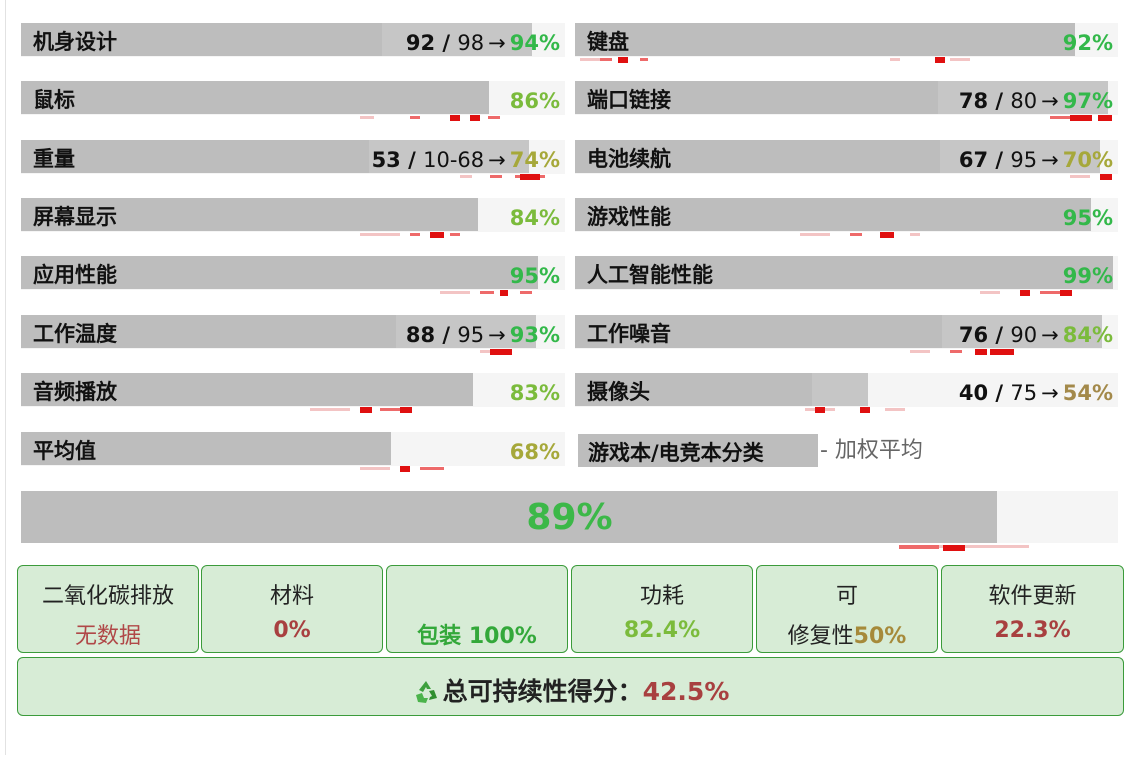 Image resolution: width=1144 pixels, height=762 pixels. I want to click on rating-row: 屏幕显示 84%, so click(293, 218).